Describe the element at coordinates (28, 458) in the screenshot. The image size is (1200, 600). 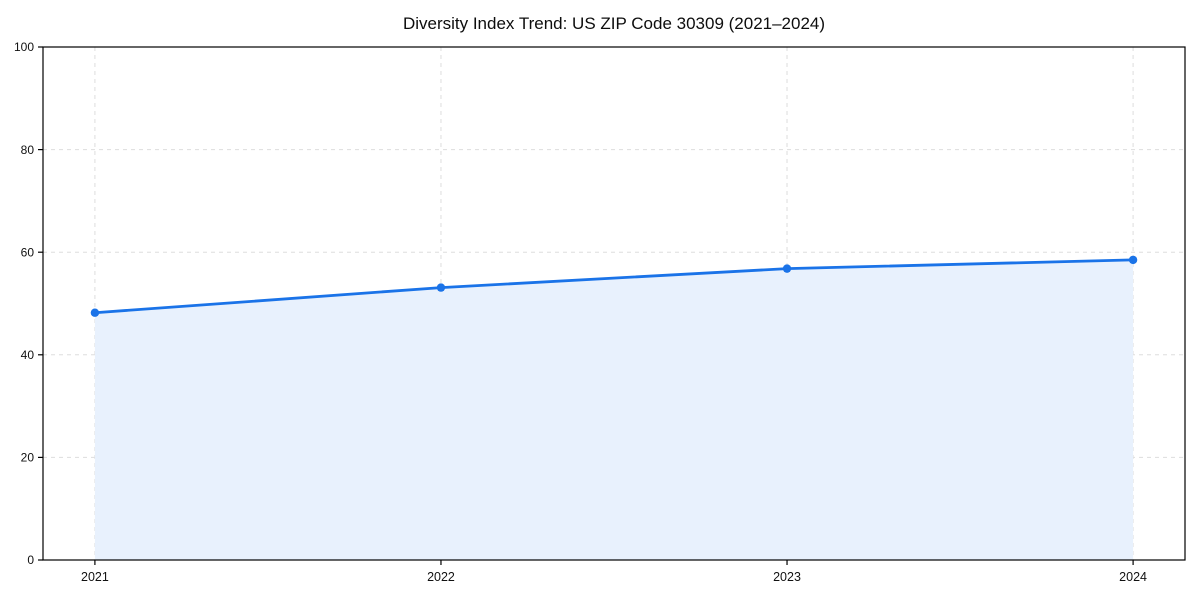
I see `y-tick-label: 20` at that location.